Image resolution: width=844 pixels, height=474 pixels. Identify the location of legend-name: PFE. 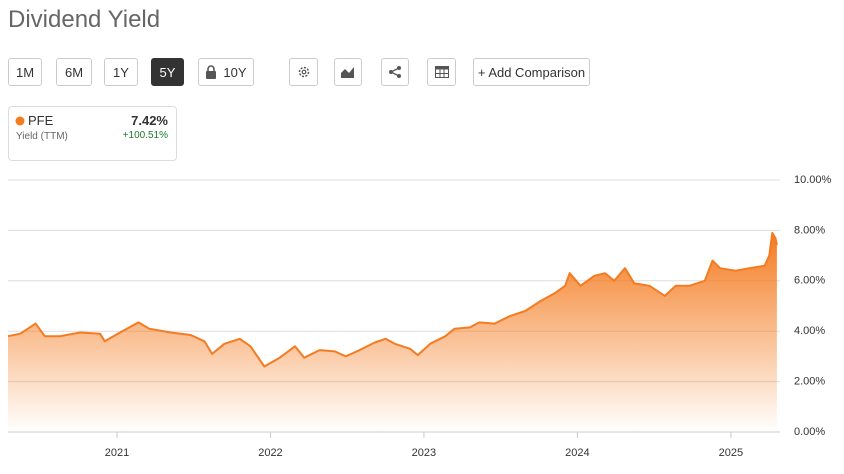
(41, 120).